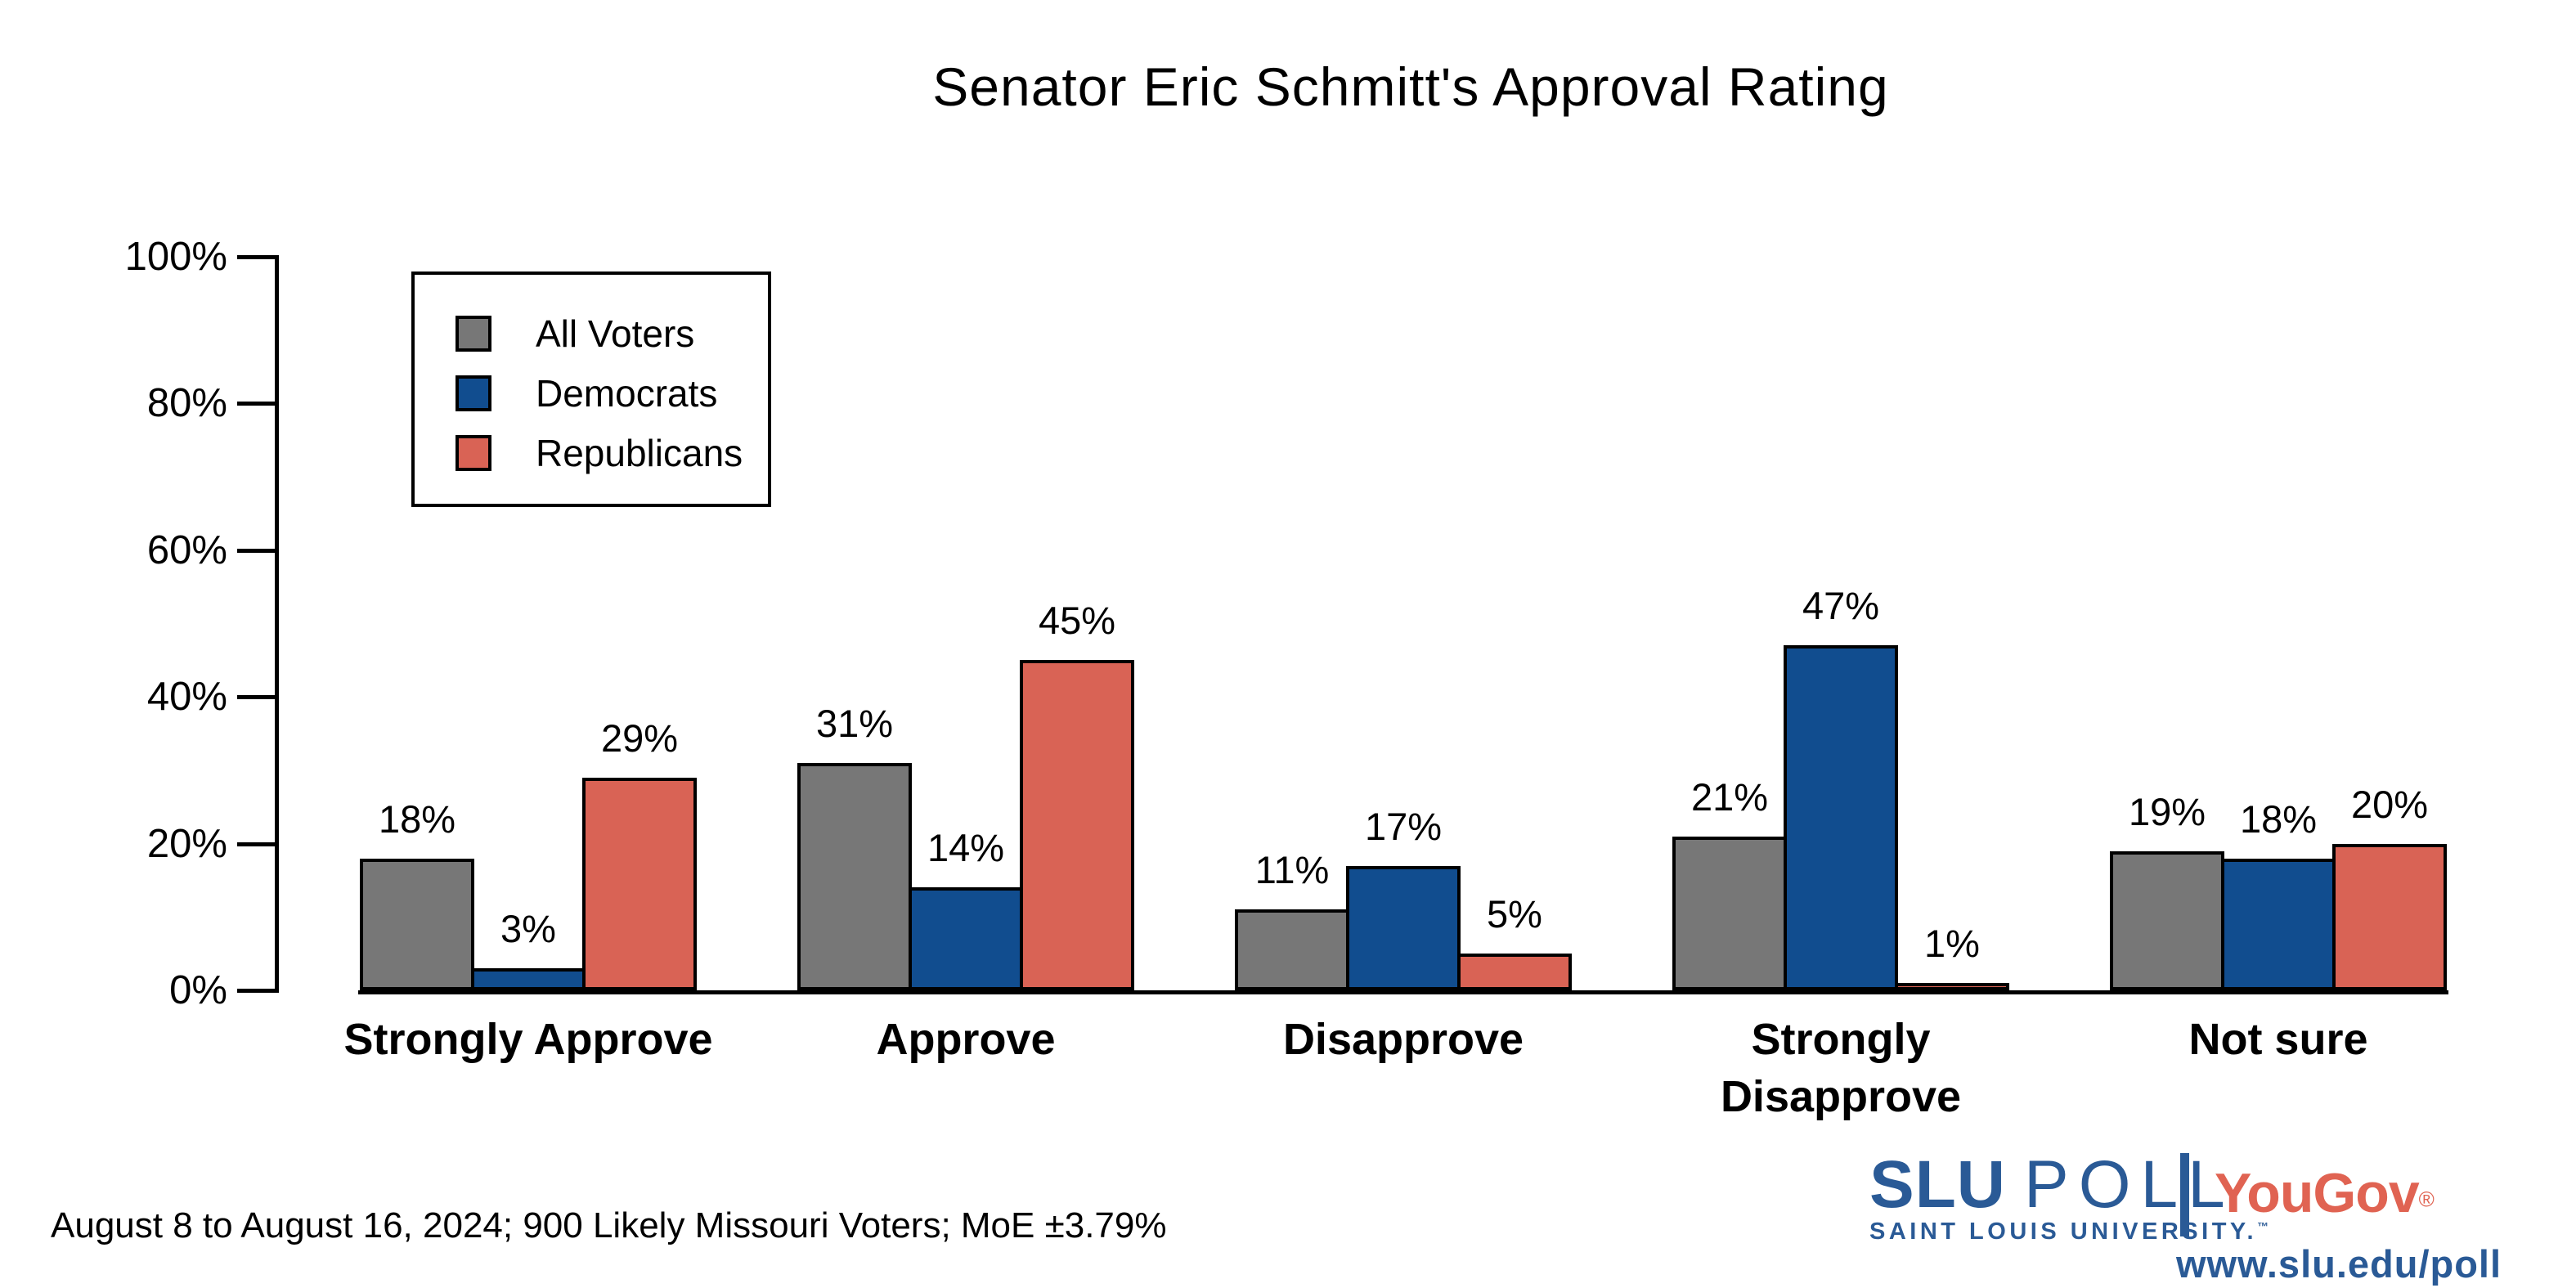 This screenshot has height=1288, width=2576. I want to click on chart-legend: All Voters Democrats Republicans, so click(591, 389).